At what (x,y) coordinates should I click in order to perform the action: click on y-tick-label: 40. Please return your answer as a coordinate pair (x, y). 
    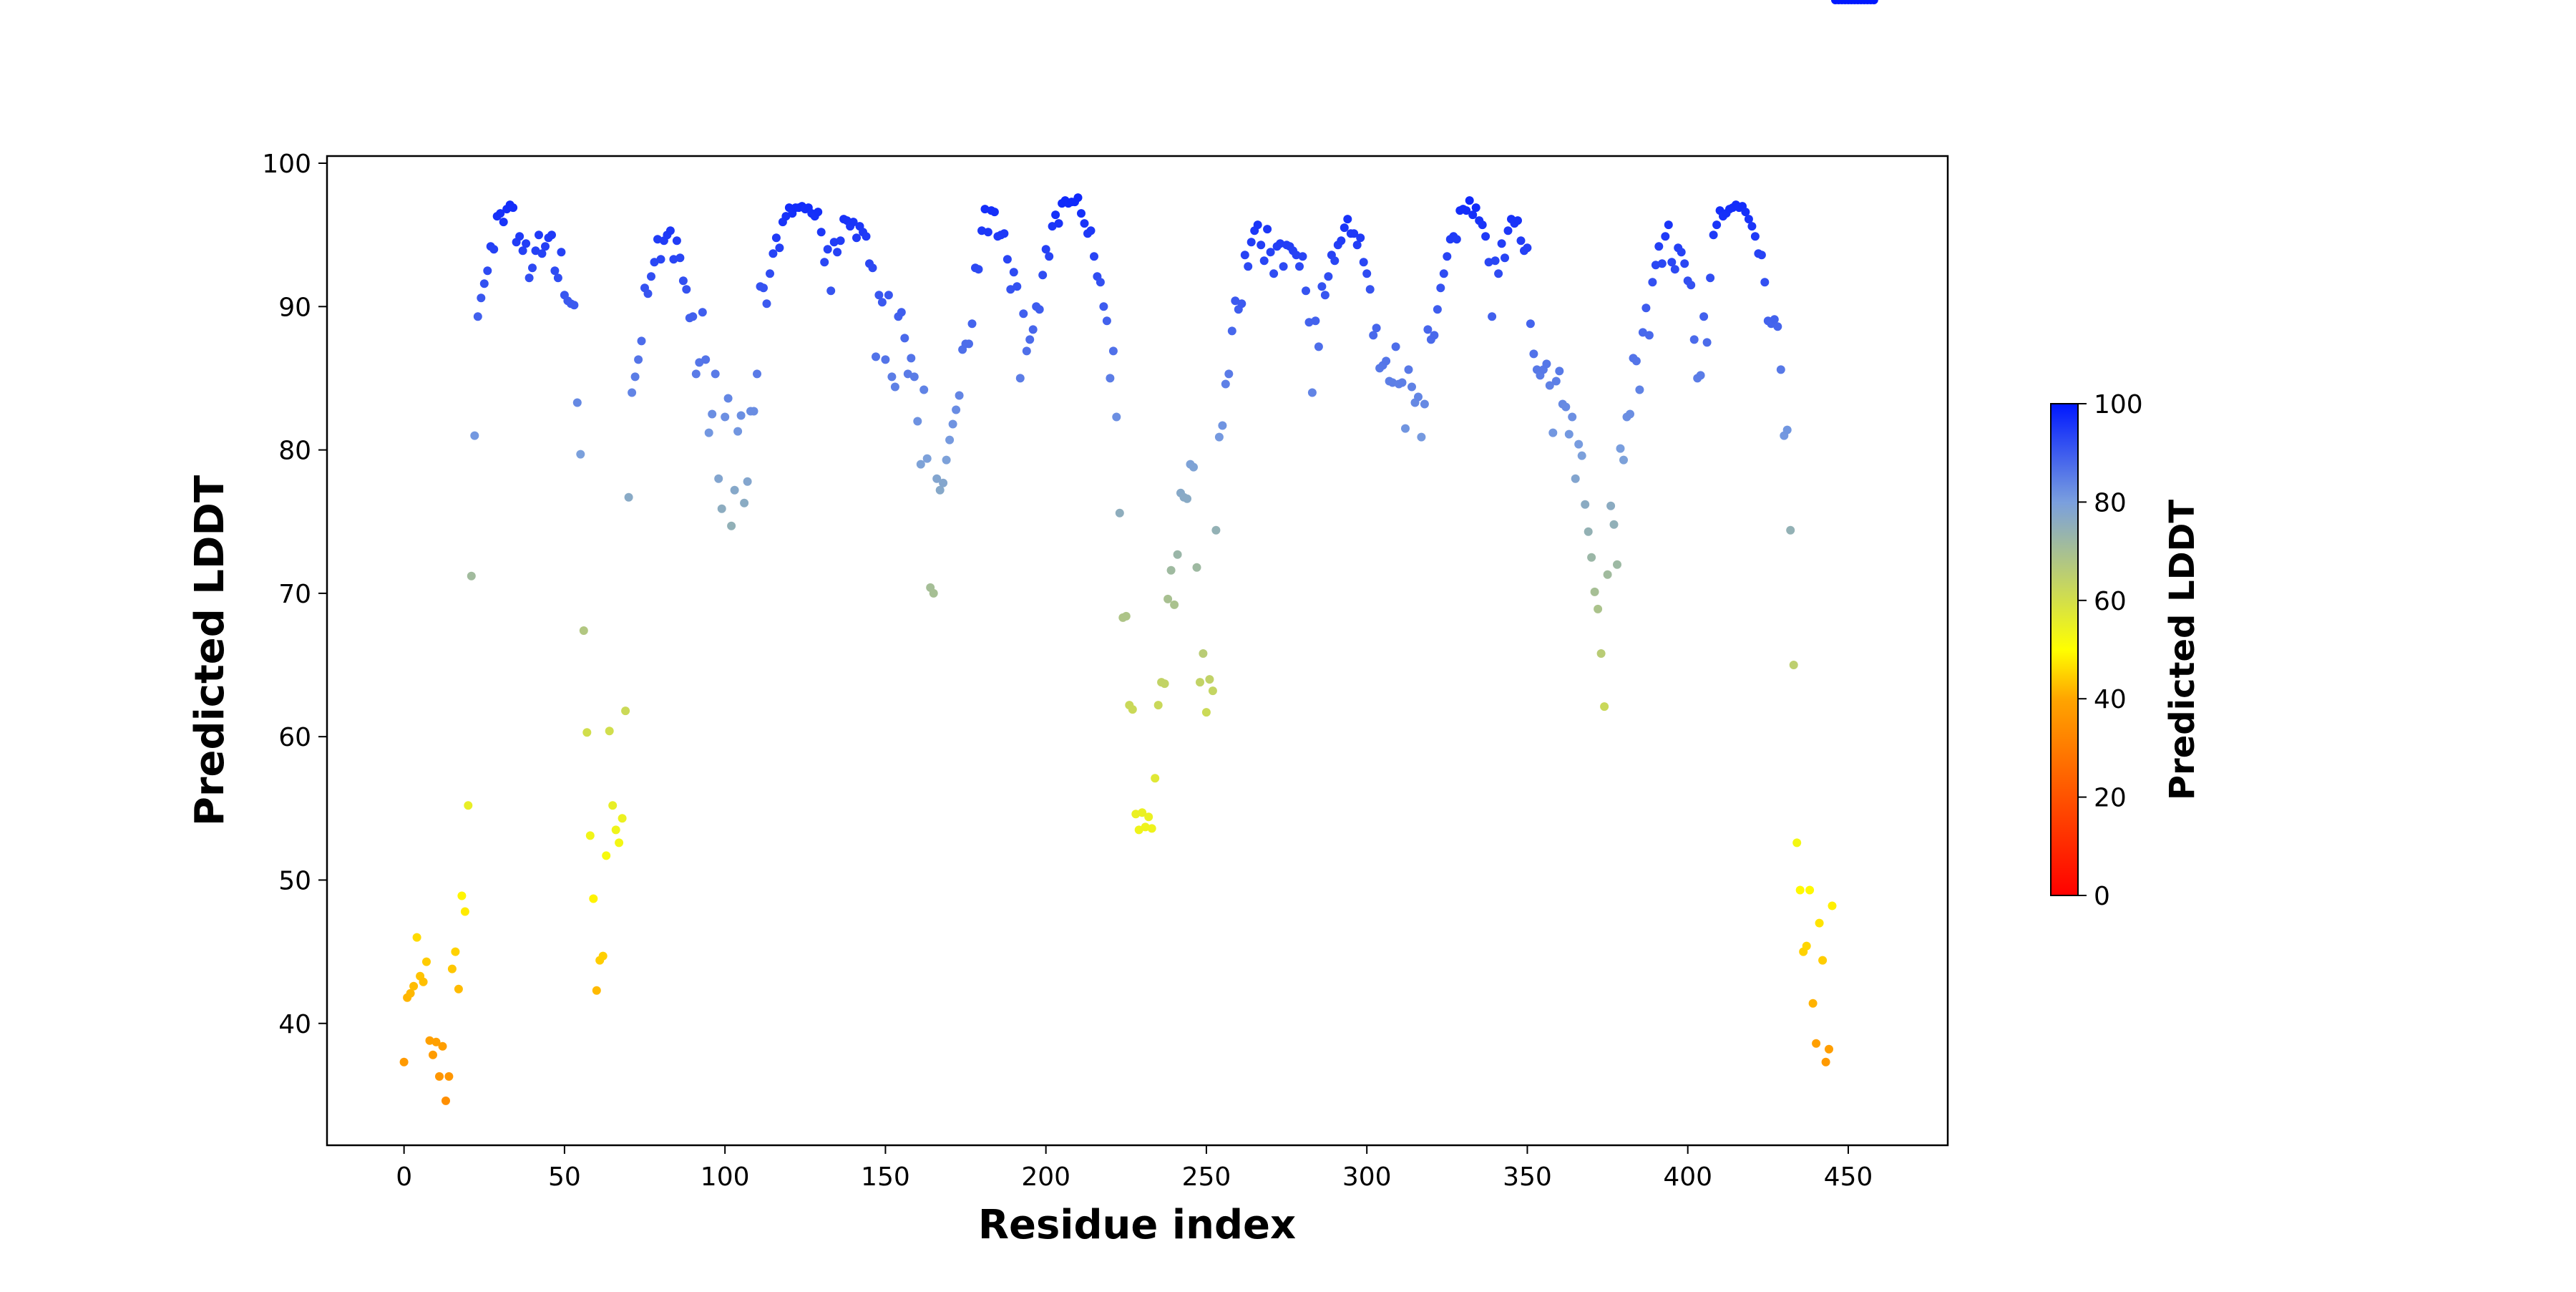
    Looking at the image, I should click on (294, 1024).